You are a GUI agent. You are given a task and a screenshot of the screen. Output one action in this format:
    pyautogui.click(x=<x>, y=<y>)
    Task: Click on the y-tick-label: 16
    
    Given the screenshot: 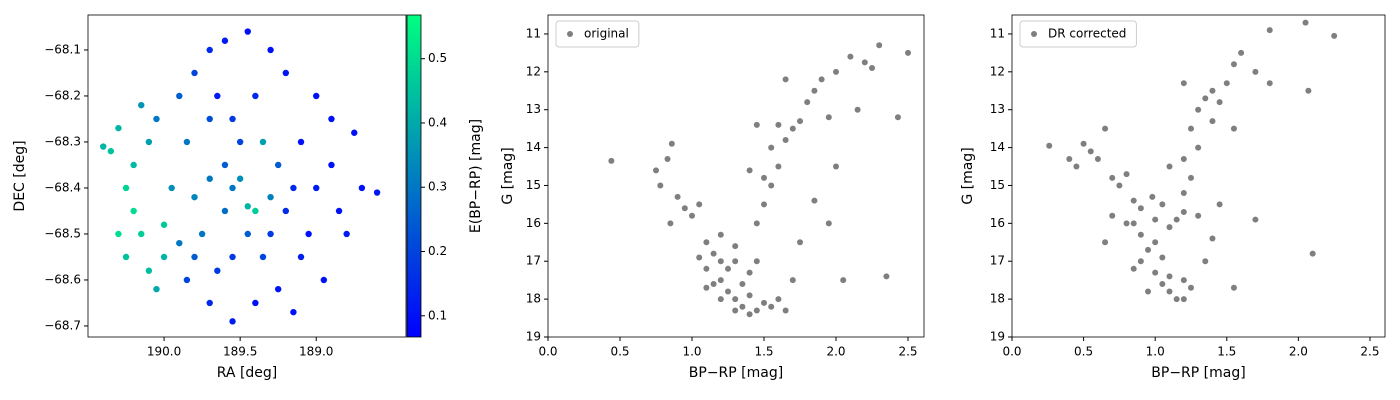 What is the action you would take?
    pyautogui.click(x=997, y=223)
    